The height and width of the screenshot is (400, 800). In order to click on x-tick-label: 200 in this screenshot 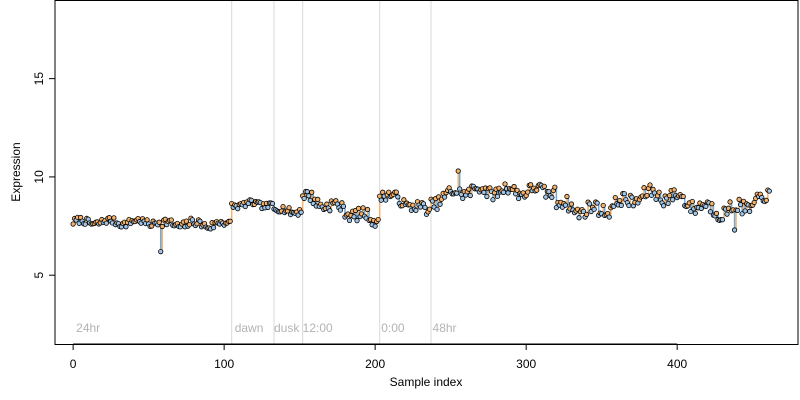, I will do `click(375, 364)`.